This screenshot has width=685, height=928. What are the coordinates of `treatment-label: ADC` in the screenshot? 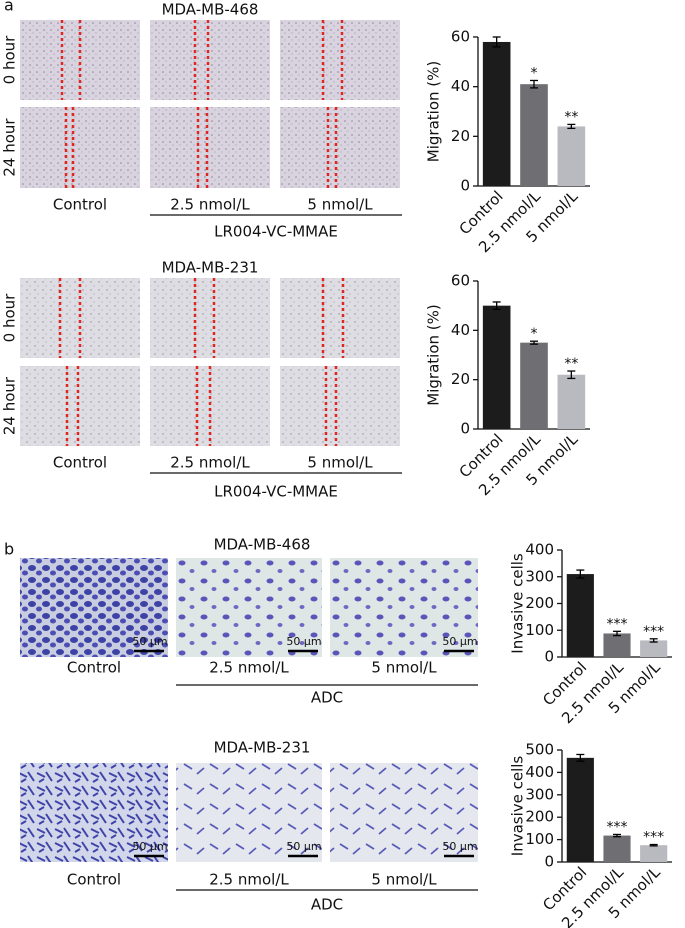 It's located at (327, 698).